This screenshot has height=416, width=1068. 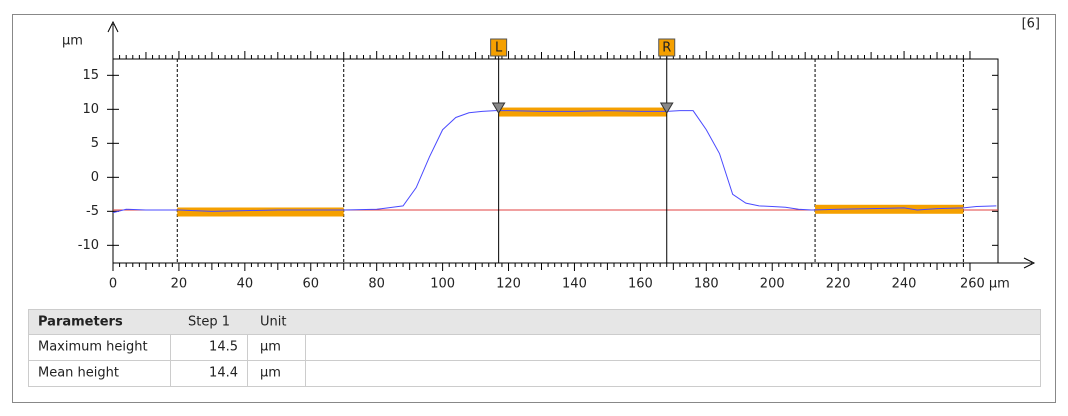 I want to click on y-tick-label: 15, so click(x=90, y=75).